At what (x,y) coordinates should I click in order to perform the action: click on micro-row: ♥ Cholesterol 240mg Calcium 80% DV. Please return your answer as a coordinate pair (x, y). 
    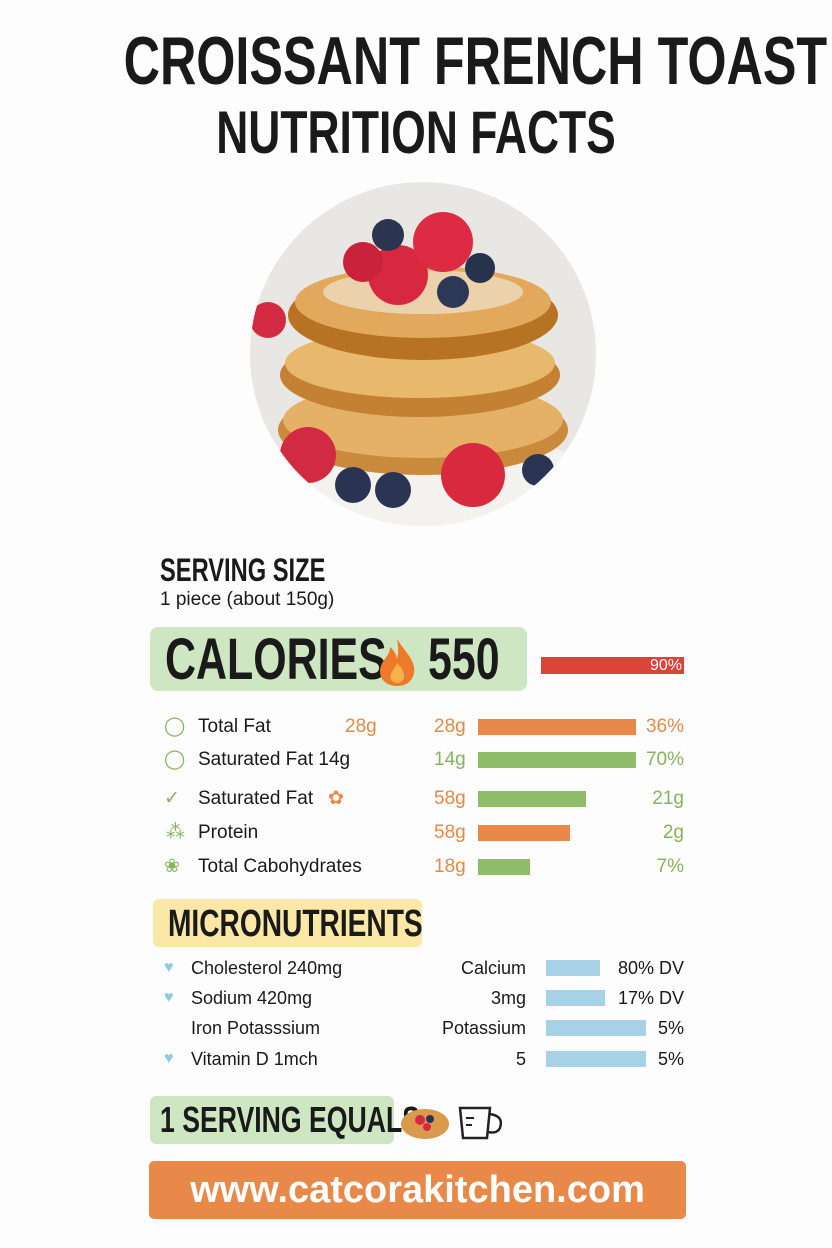
    Looking at the image, I should click on (430, 968).